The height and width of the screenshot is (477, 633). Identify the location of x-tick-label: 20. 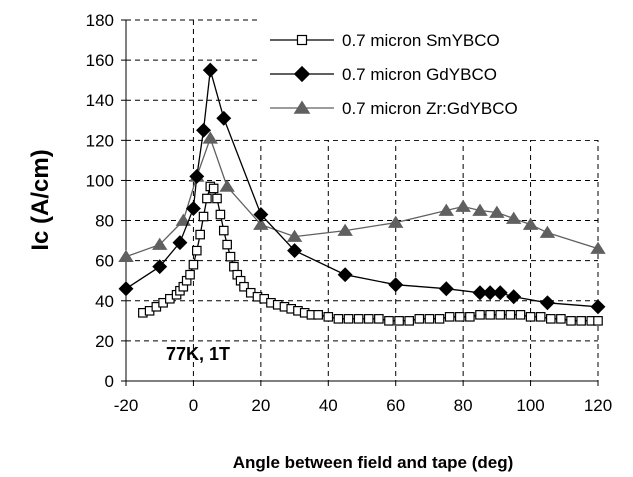
(260, 405).